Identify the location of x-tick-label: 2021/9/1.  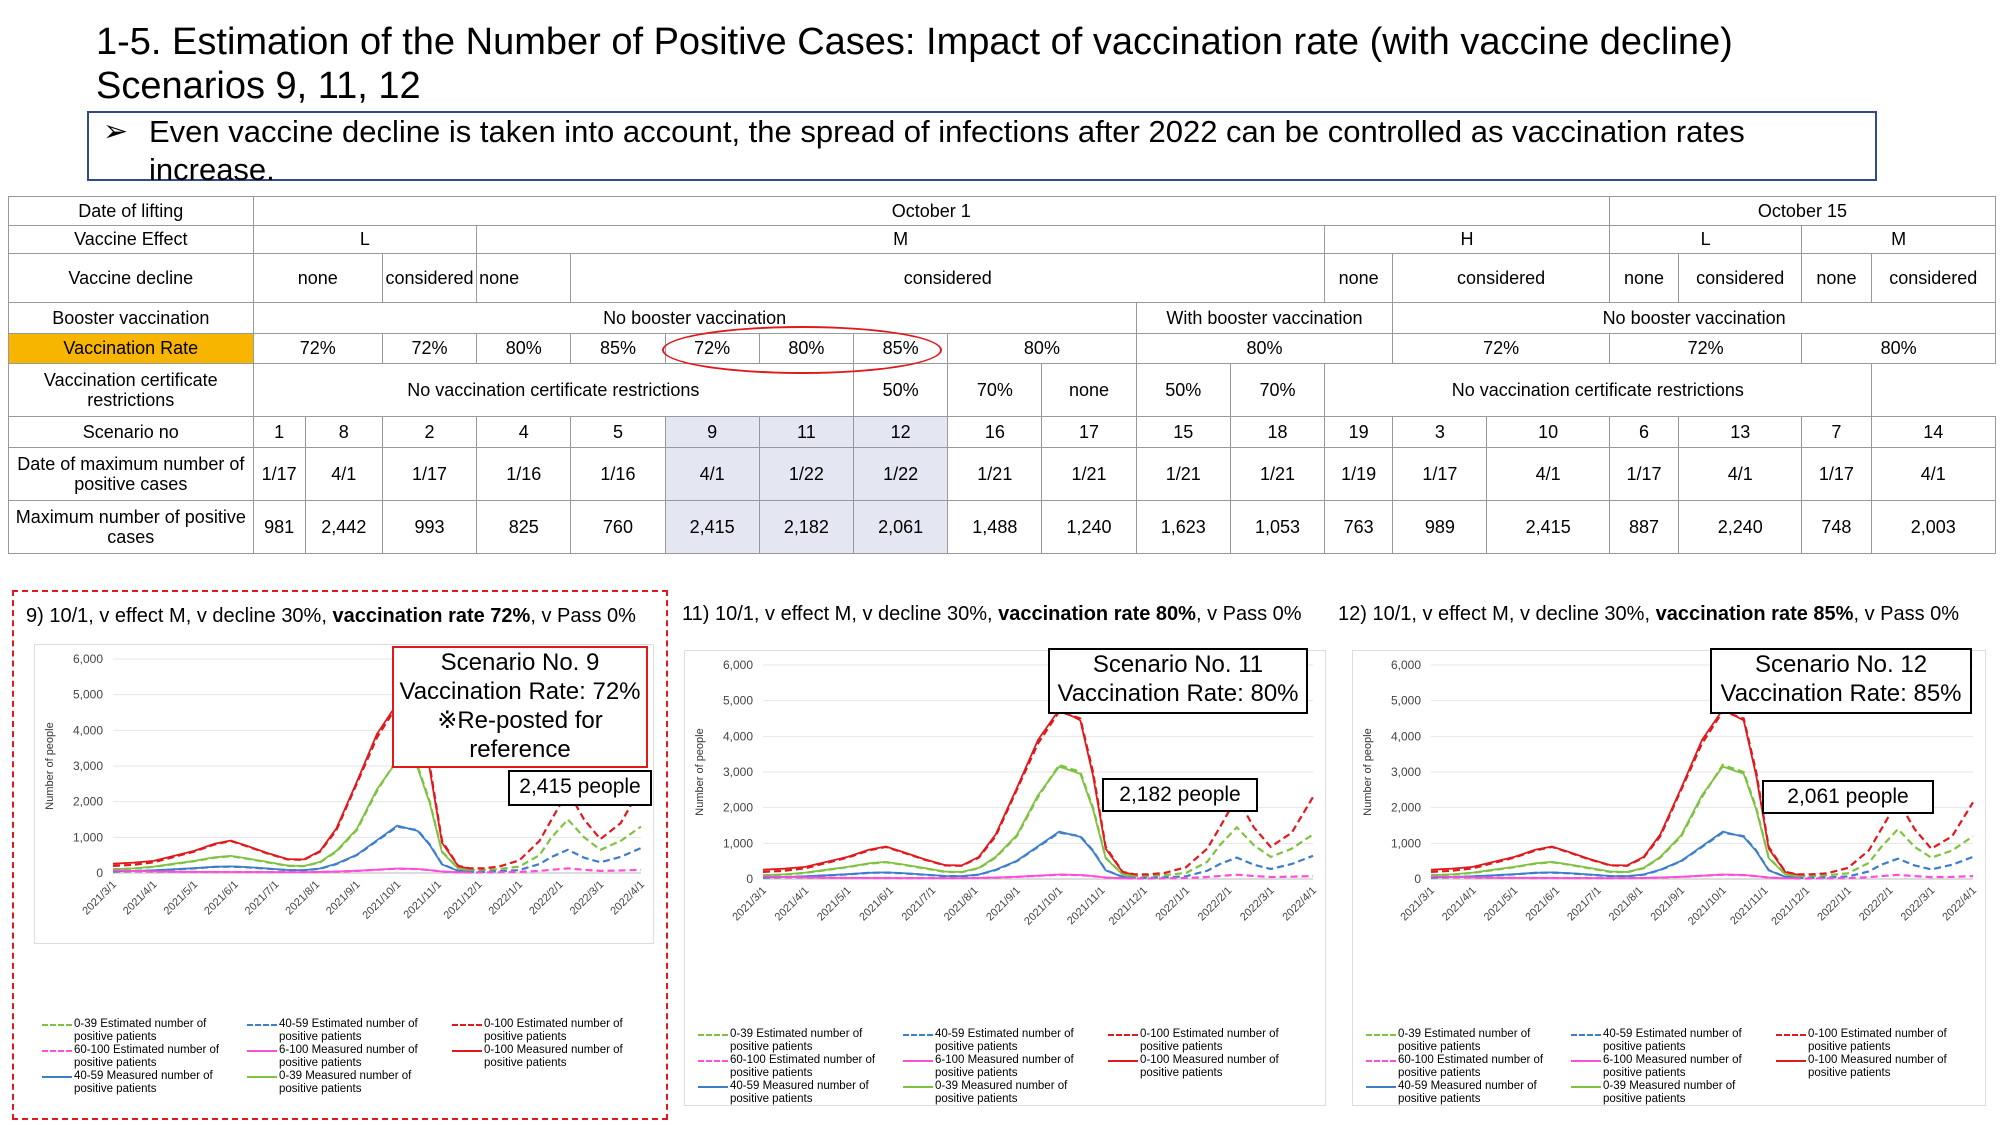
(1003, 904).